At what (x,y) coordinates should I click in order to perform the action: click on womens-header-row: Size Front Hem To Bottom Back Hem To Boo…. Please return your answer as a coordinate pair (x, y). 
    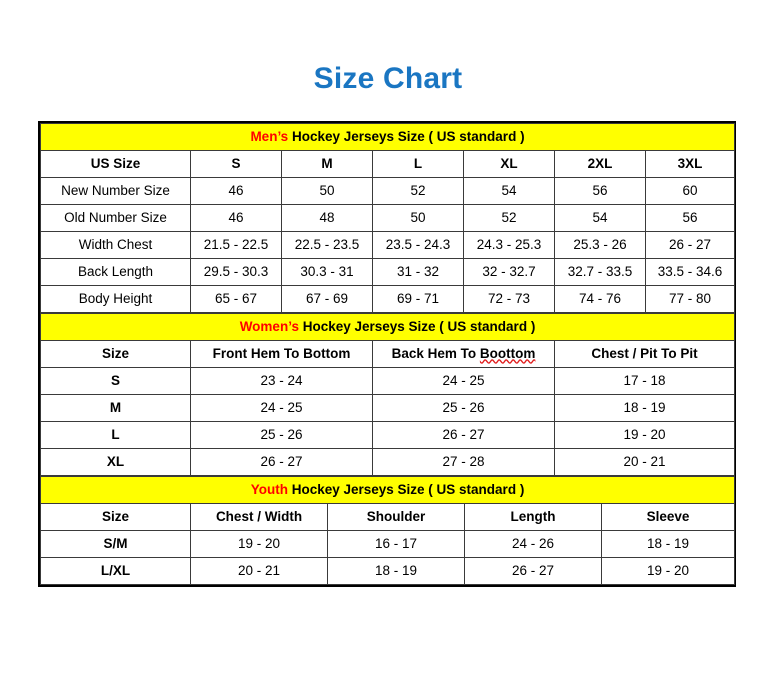
    Looking at the image, I should click on (387, 354).